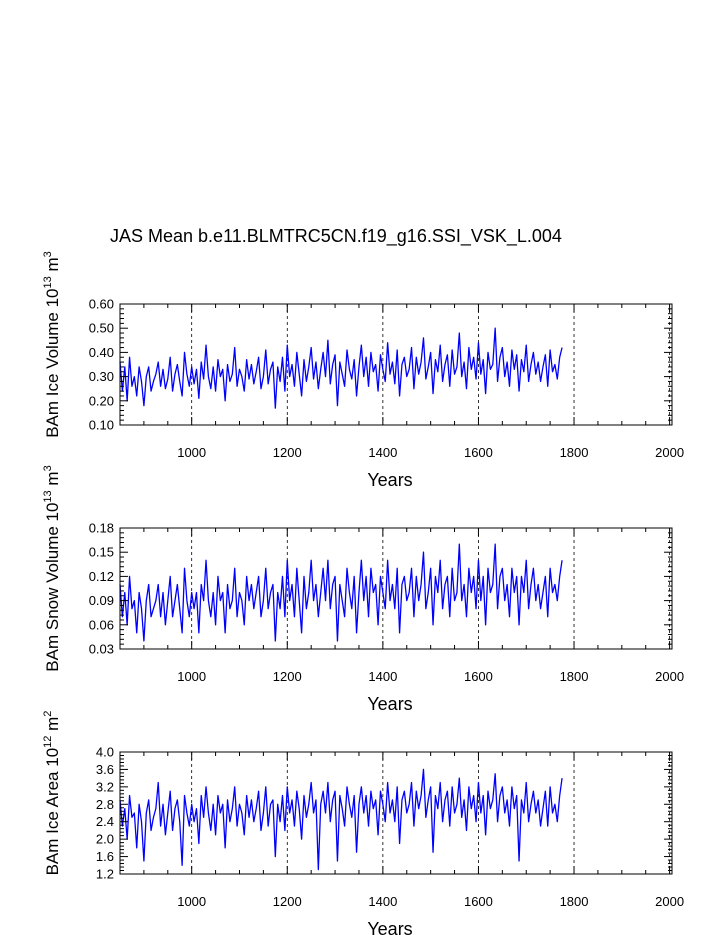  What do you see at coordinates (48, 742) in the screenshot?
I see `y-axis-label-superscript: 12` at bounding box center [48, 742].